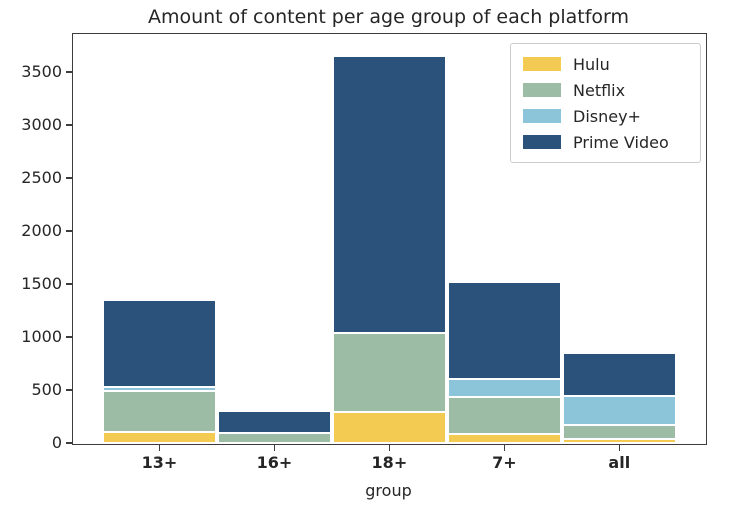  Describe the element at coordinates (41, 124) in the screenshot. I see `y-tick-label: 3000` at that location.